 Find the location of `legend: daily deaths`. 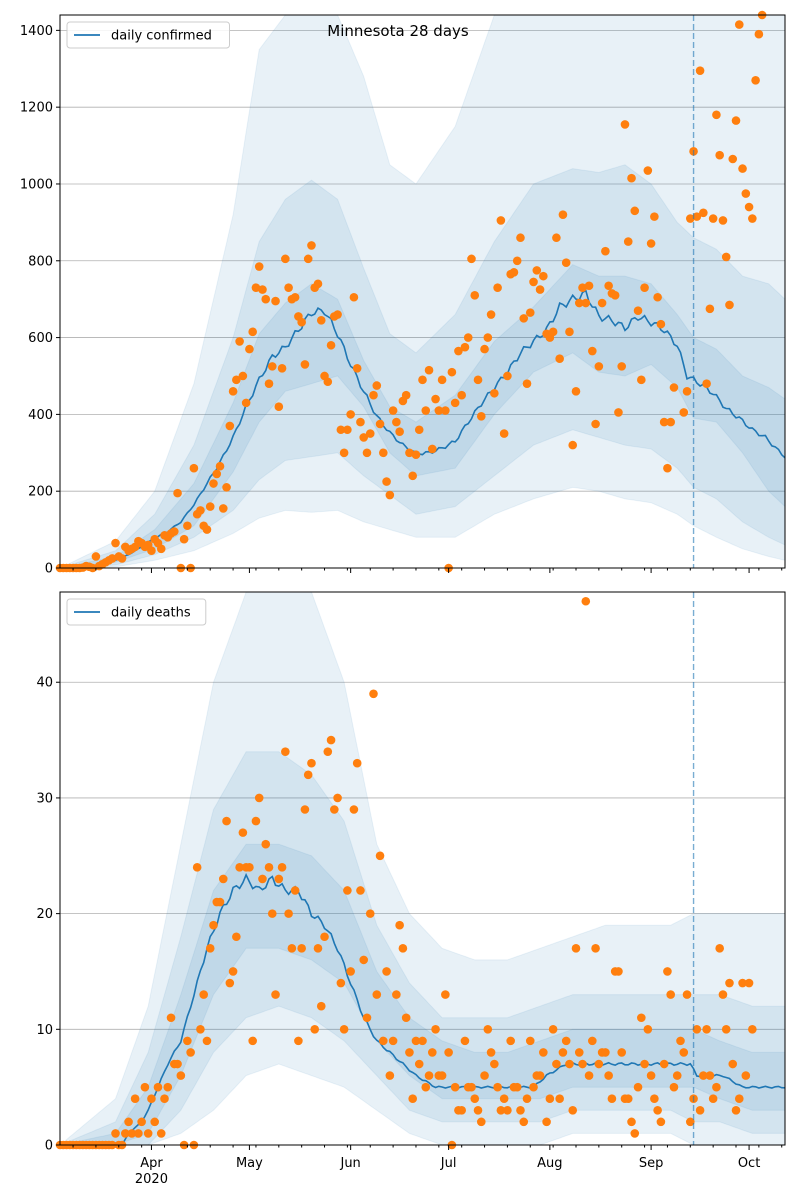

legend: daily deaths is located at coordinates (136, 612).